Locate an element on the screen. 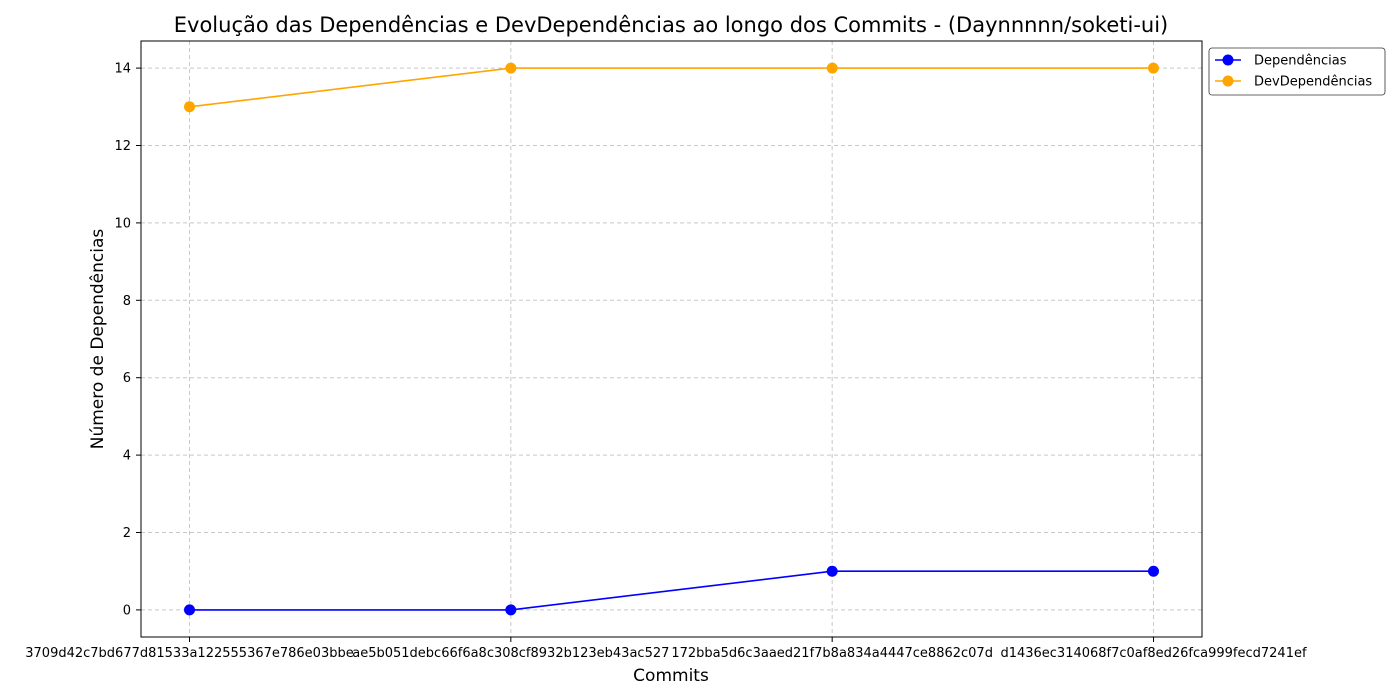 The height and width of the screenshot is (700, 1400). y-tick-label: 8 is located at coordinates (127, 301).